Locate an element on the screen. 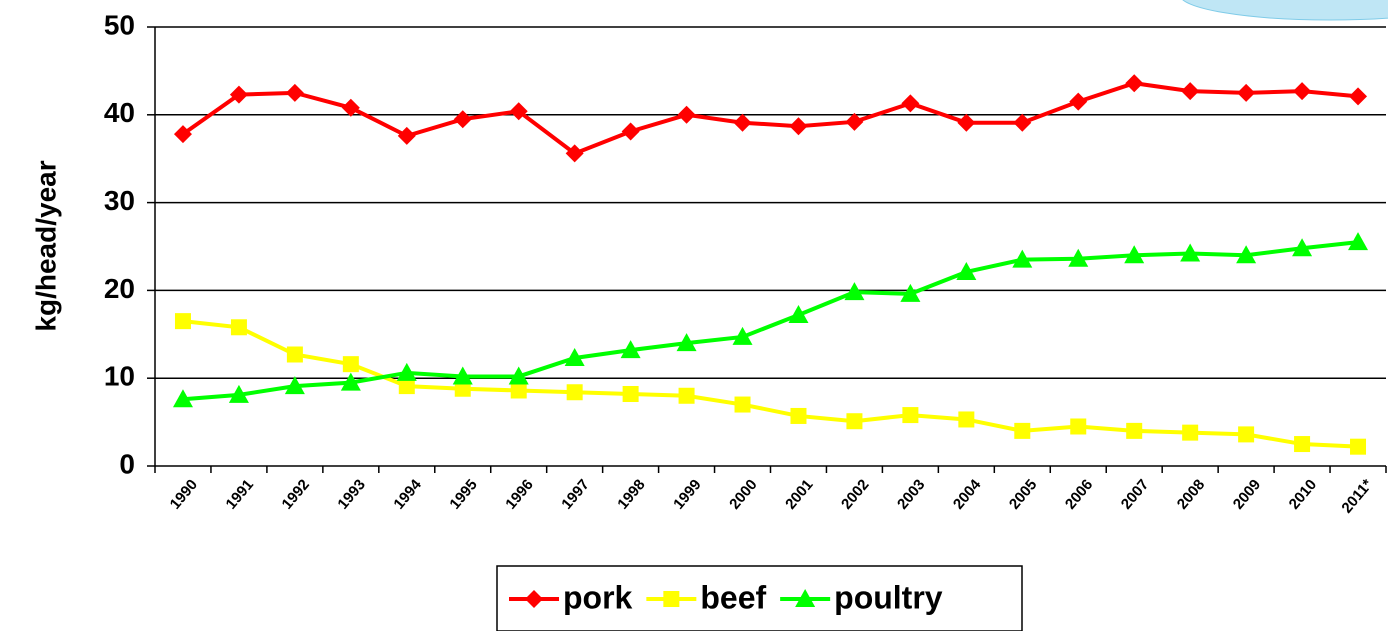 This screenshot has height=631, width=1388. x-tick-label: 1998 is located at coordinates (631, 494).